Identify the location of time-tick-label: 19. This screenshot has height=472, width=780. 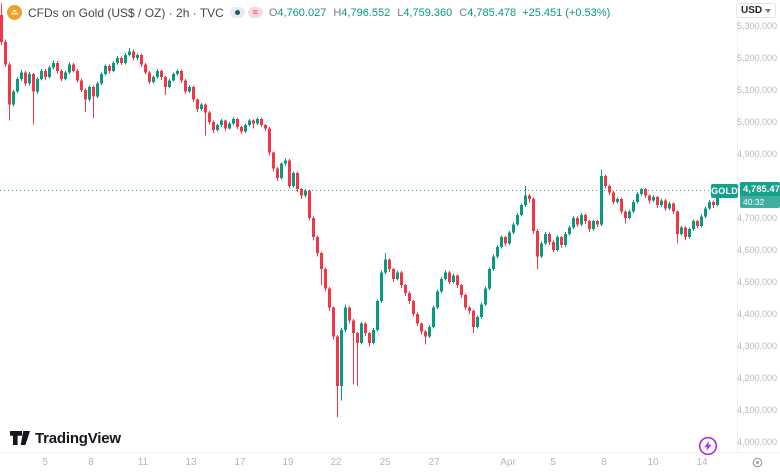
(288, 462).